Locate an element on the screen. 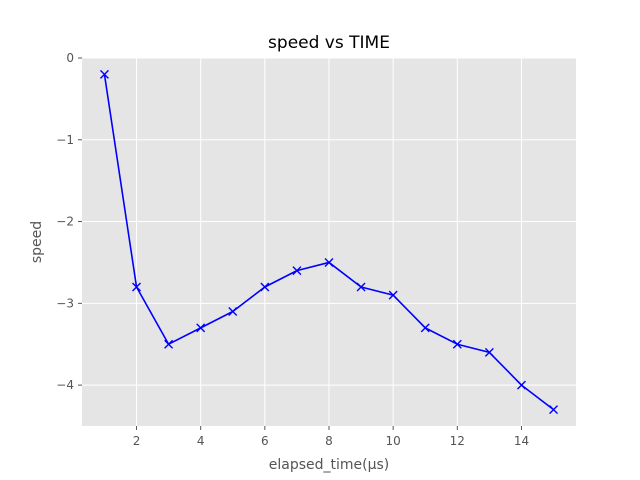 The image size is (640, 480). x-axis-ticks: 2 4 6 8 10 12 14 is located at coordinates (331, 437).